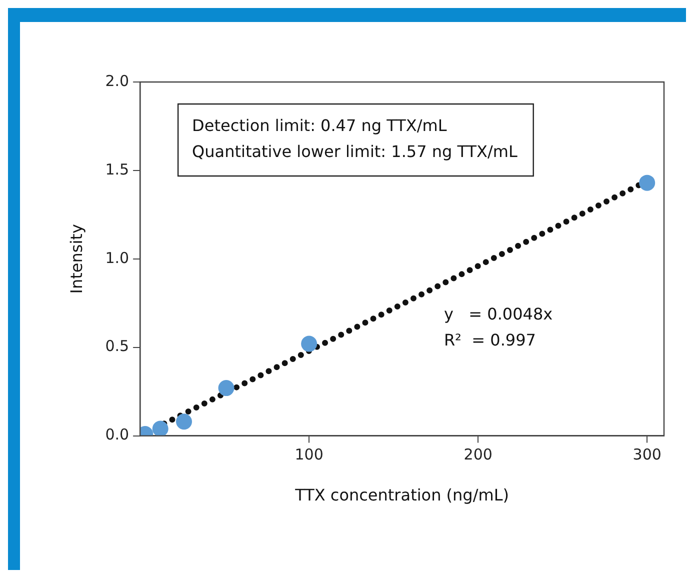 Image resolution: width=694 pixels, height=578 pixels. Describe the element at coordinates (117, 346) in the screenshot. I see `y-tick-label: 0.5` at that location.